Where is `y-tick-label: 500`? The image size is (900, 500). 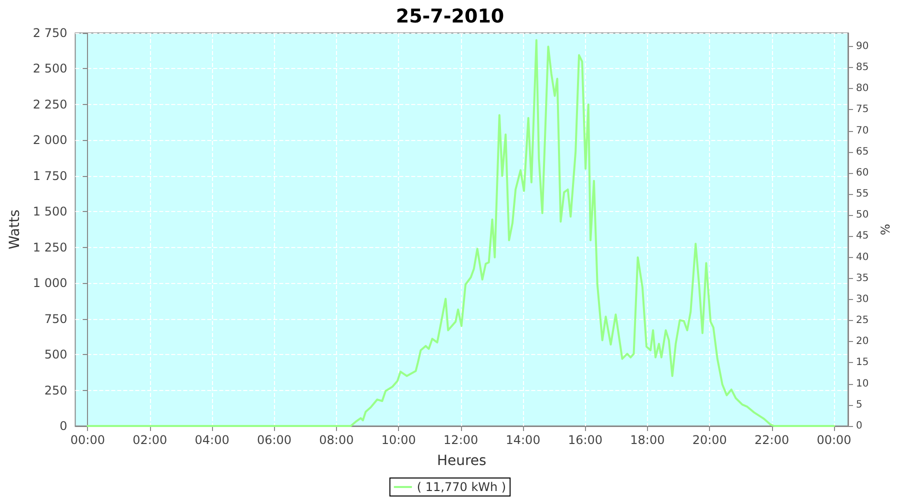
y-tick-label: 500 is located at coordinates (56, 355).